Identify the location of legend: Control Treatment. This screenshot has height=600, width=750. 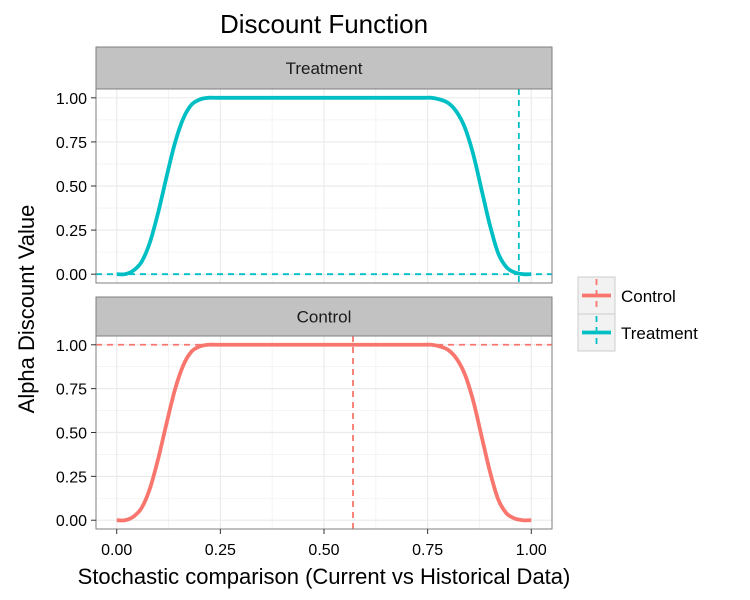
(637, 314).